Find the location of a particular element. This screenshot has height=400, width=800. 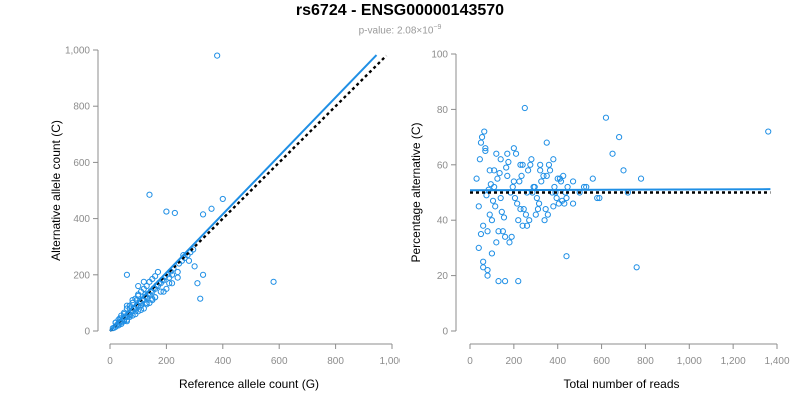

y-tick-label: 100 is located at coordinates (439, 55).